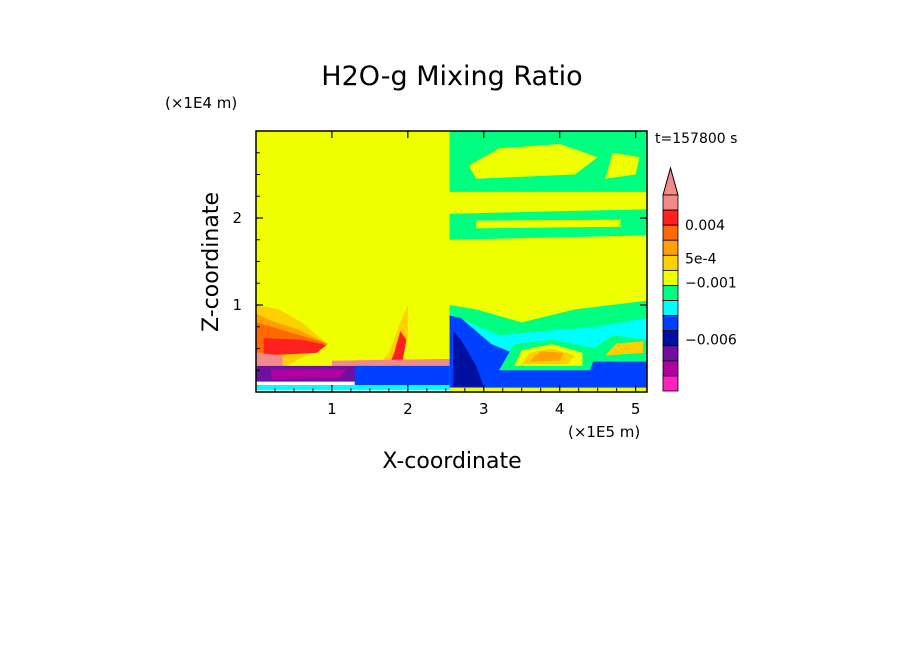 The width and height of the screenshot is (904, 654). What do you see at coordinates (711, 283) in the screenshot?
I see `colorbar-label: −0.001` at bounding box center [711, 283].